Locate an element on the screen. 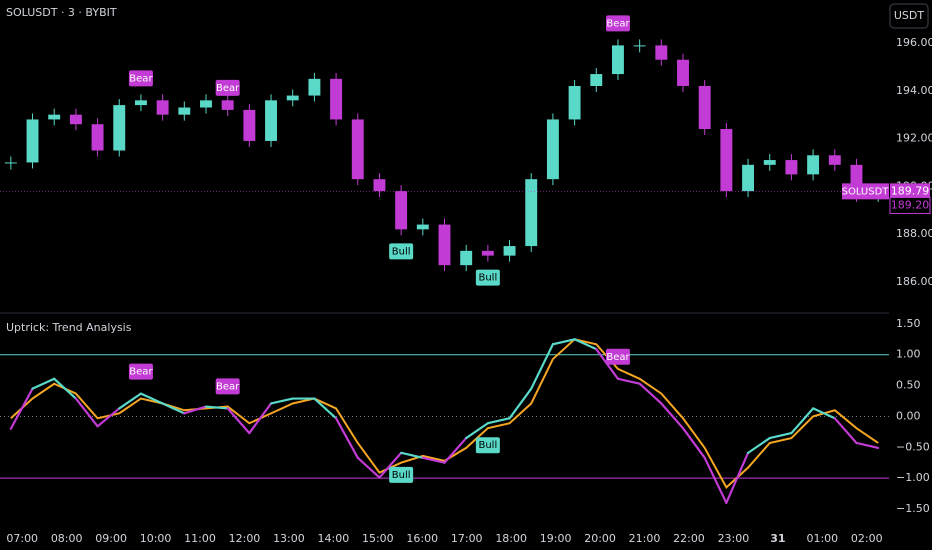 The width and height of the screenshot is (932, 550). y-tick-label: 188.00 is located at coordinates (914, 233).